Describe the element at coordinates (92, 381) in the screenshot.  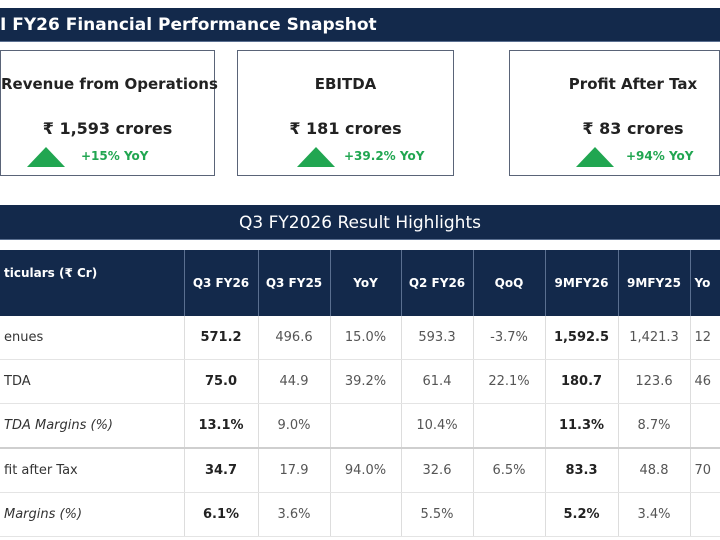
I see `row-label: TDA` at that location.